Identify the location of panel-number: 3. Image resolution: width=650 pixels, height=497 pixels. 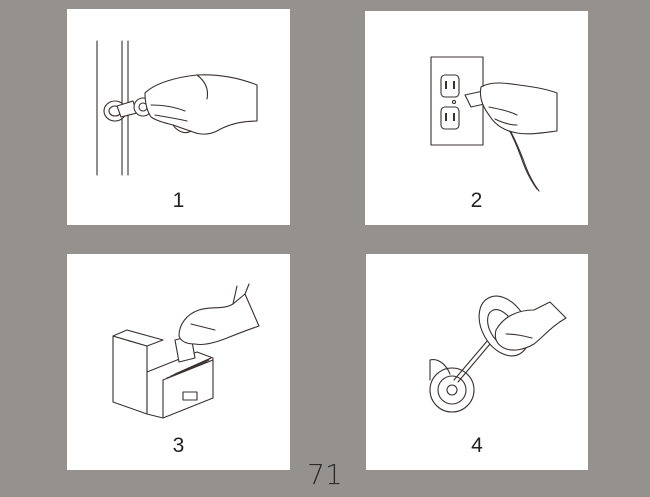
(178, 445).